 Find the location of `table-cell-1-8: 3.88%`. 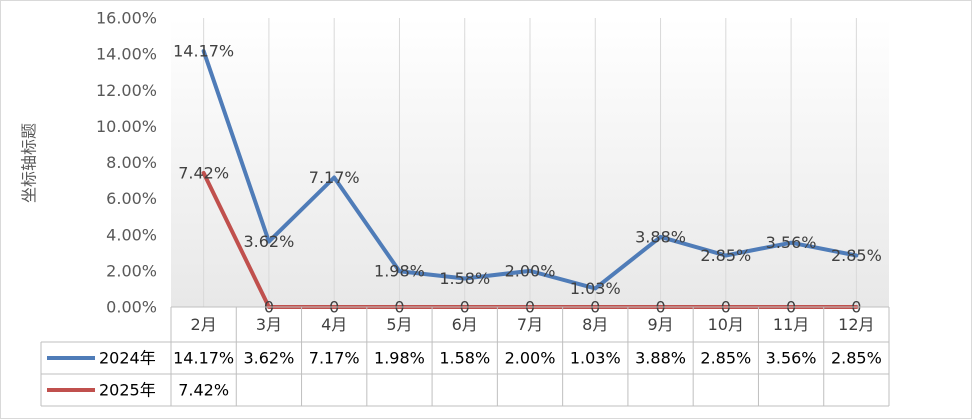

table-cell-1-8: 3.88% is located at coordinates (660, 358).